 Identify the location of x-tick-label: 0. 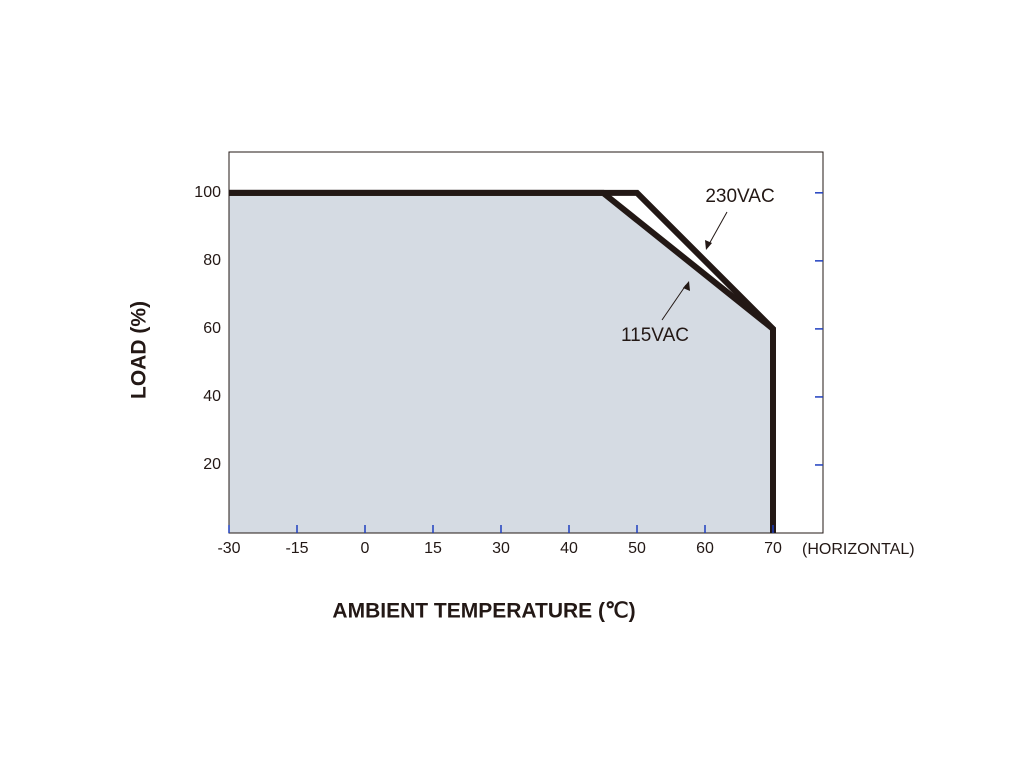
(365, 548).